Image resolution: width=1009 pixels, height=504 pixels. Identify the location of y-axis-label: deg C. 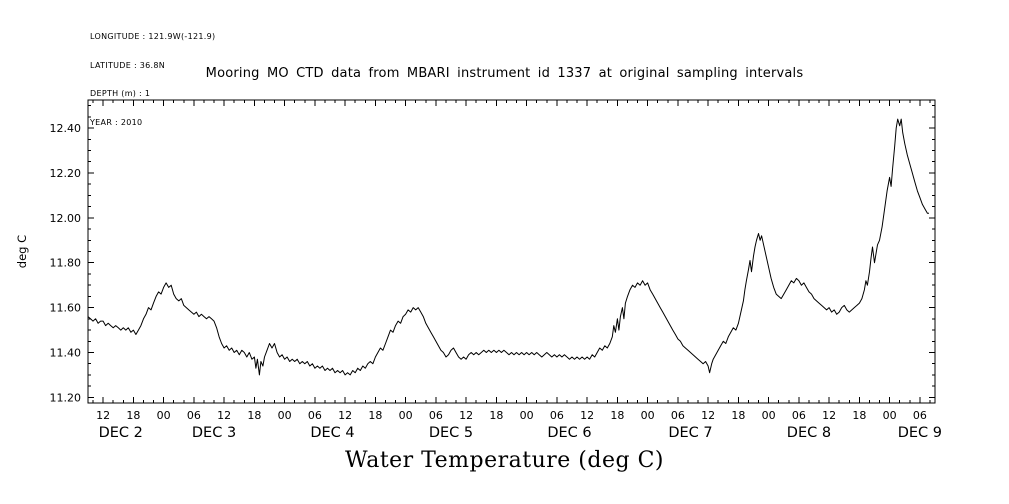
(22, 251).